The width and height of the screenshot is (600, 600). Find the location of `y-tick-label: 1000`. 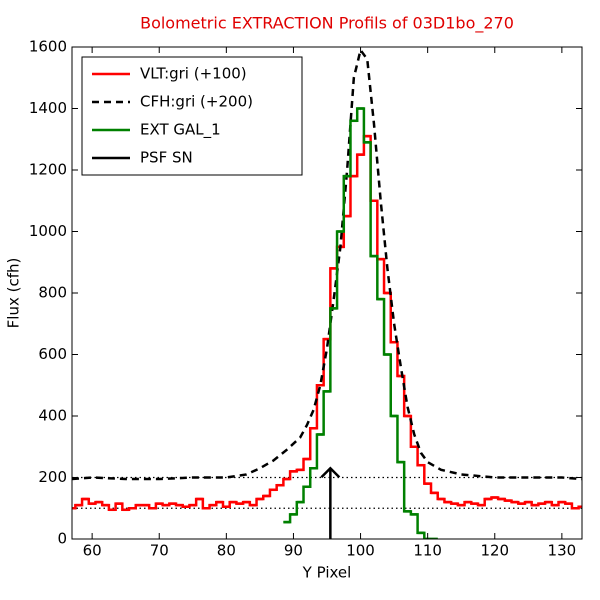

y-tick-label: 1000 is located at coordinates (48, 231).